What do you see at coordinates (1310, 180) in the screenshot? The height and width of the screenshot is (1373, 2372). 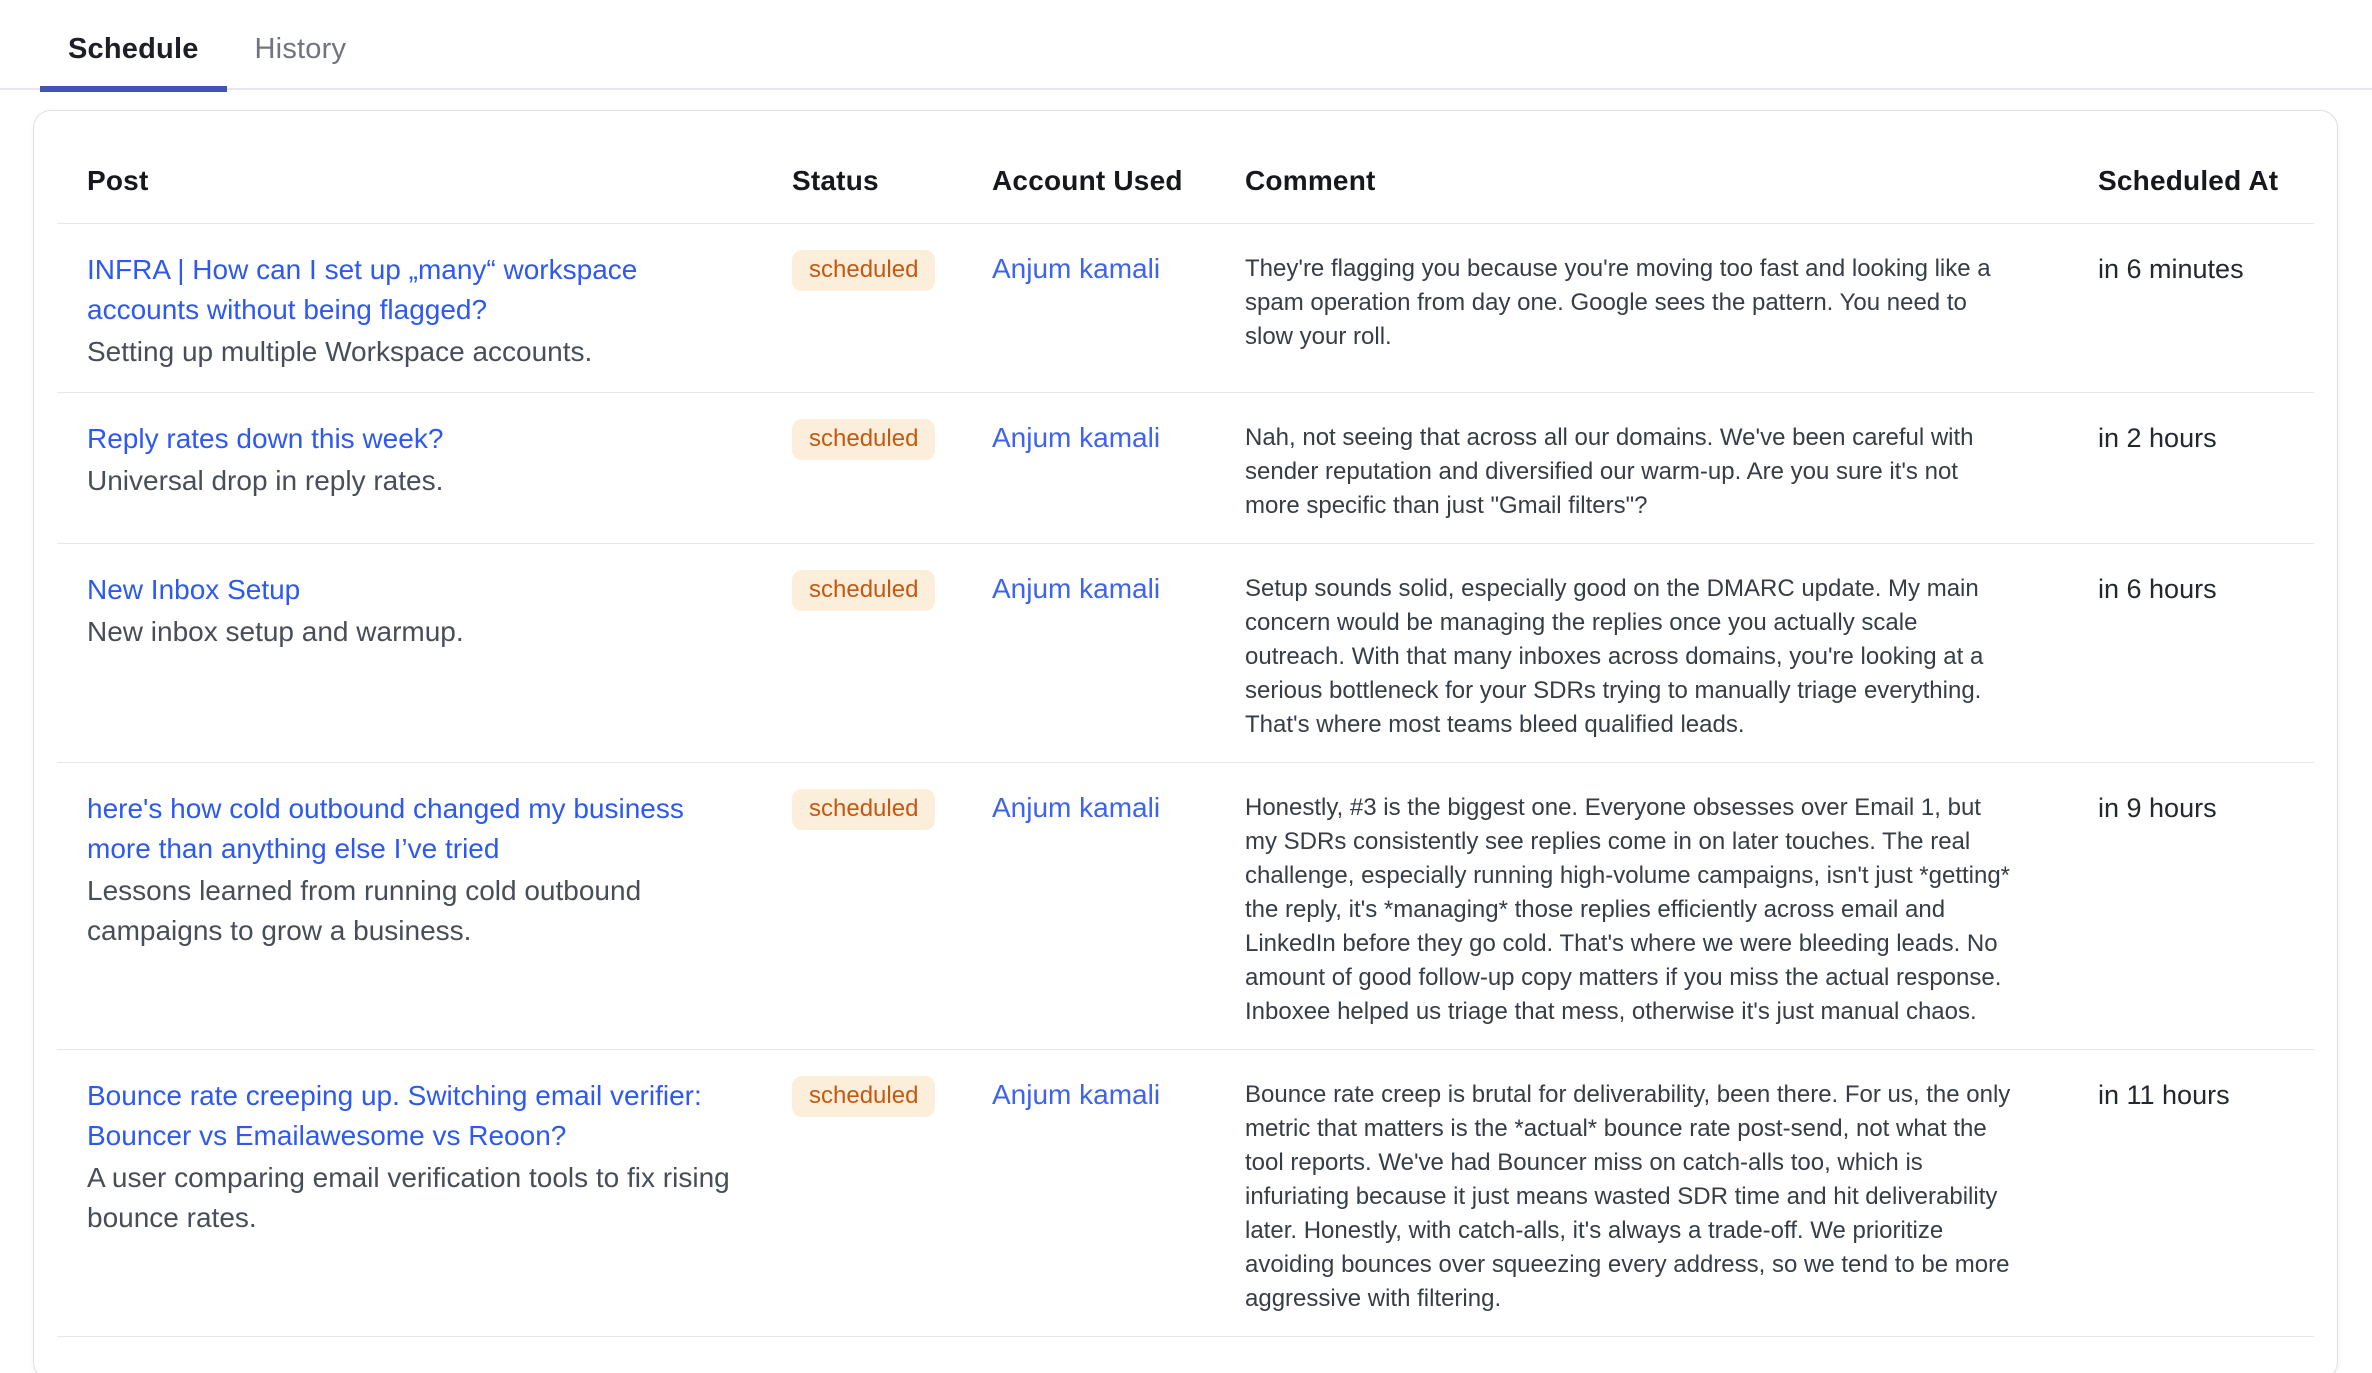 I see `column-header-comment: Comment` at bounding box center [1310, 180].